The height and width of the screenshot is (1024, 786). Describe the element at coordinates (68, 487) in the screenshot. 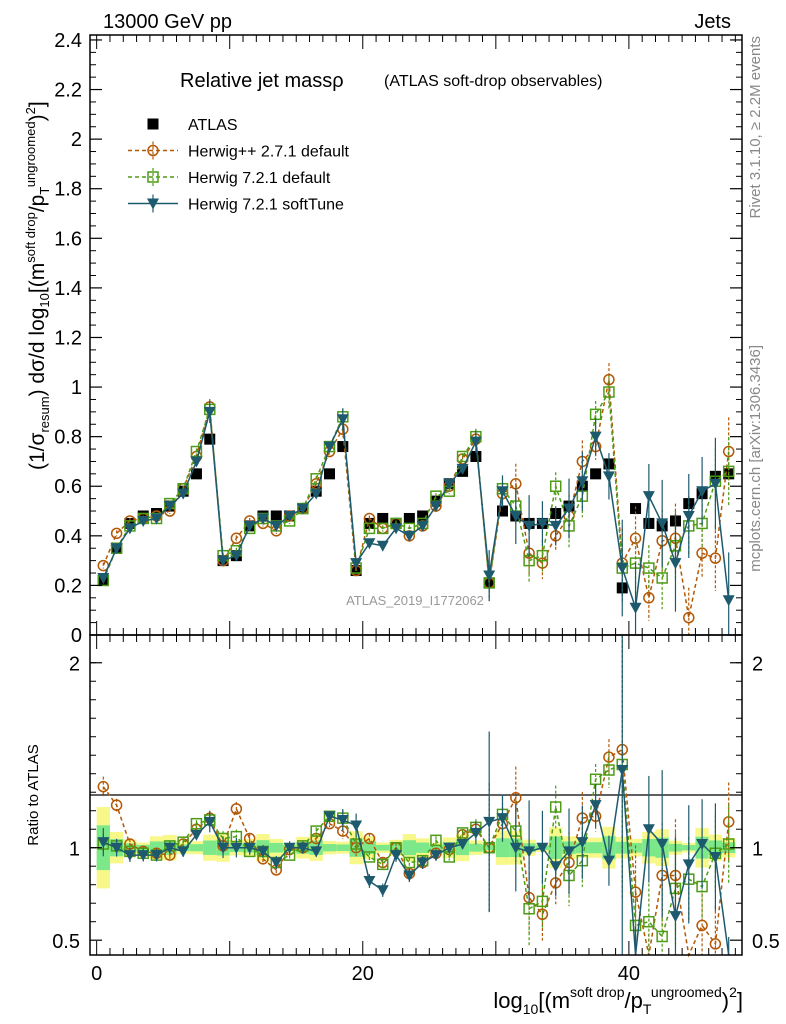

I see `main-y-tick-label: 0.6` at that location.